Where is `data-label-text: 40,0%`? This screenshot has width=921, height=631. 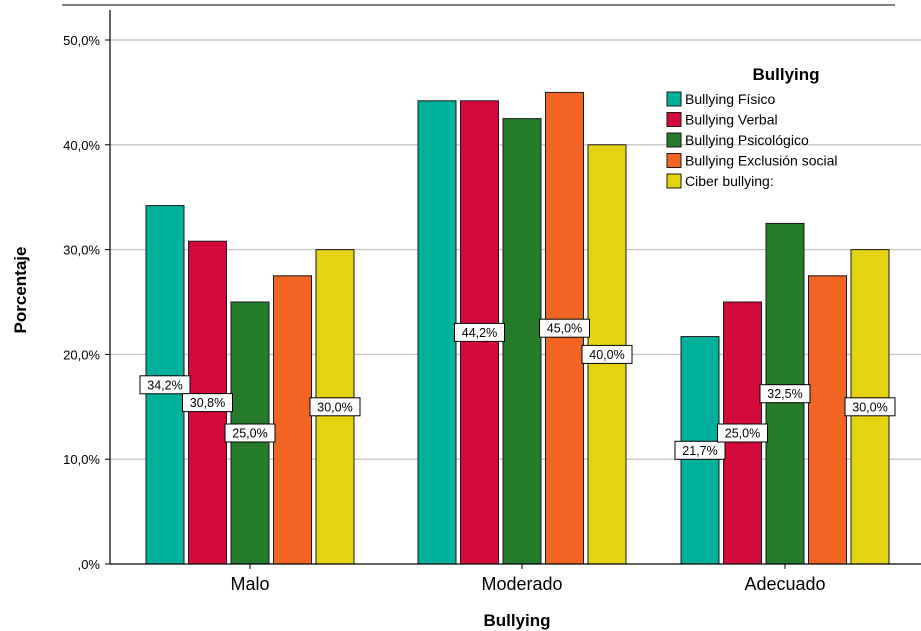 data-label-text: 40,0% is located at coordinates (606, 355).